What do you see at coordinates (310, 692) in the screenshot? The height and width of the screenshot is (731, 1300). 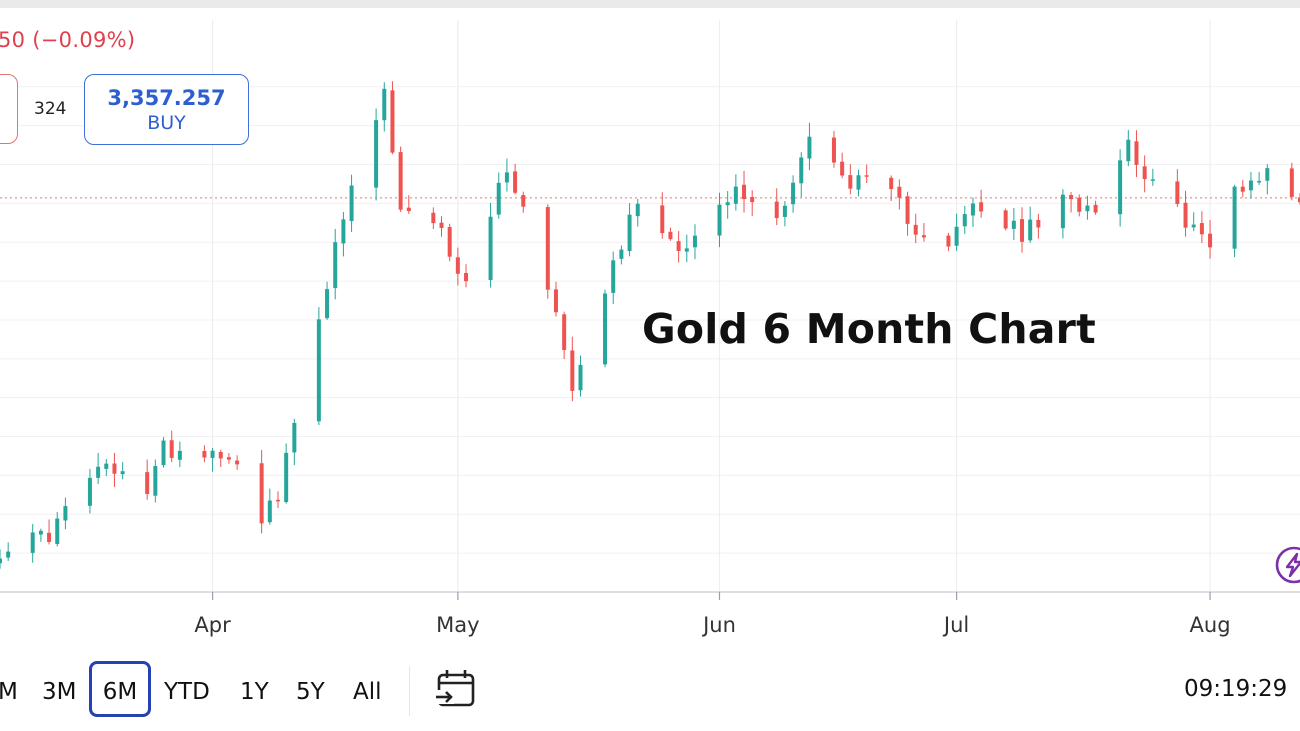 I see `range-button-5y: 5Y` at bounding box center [310, 692].